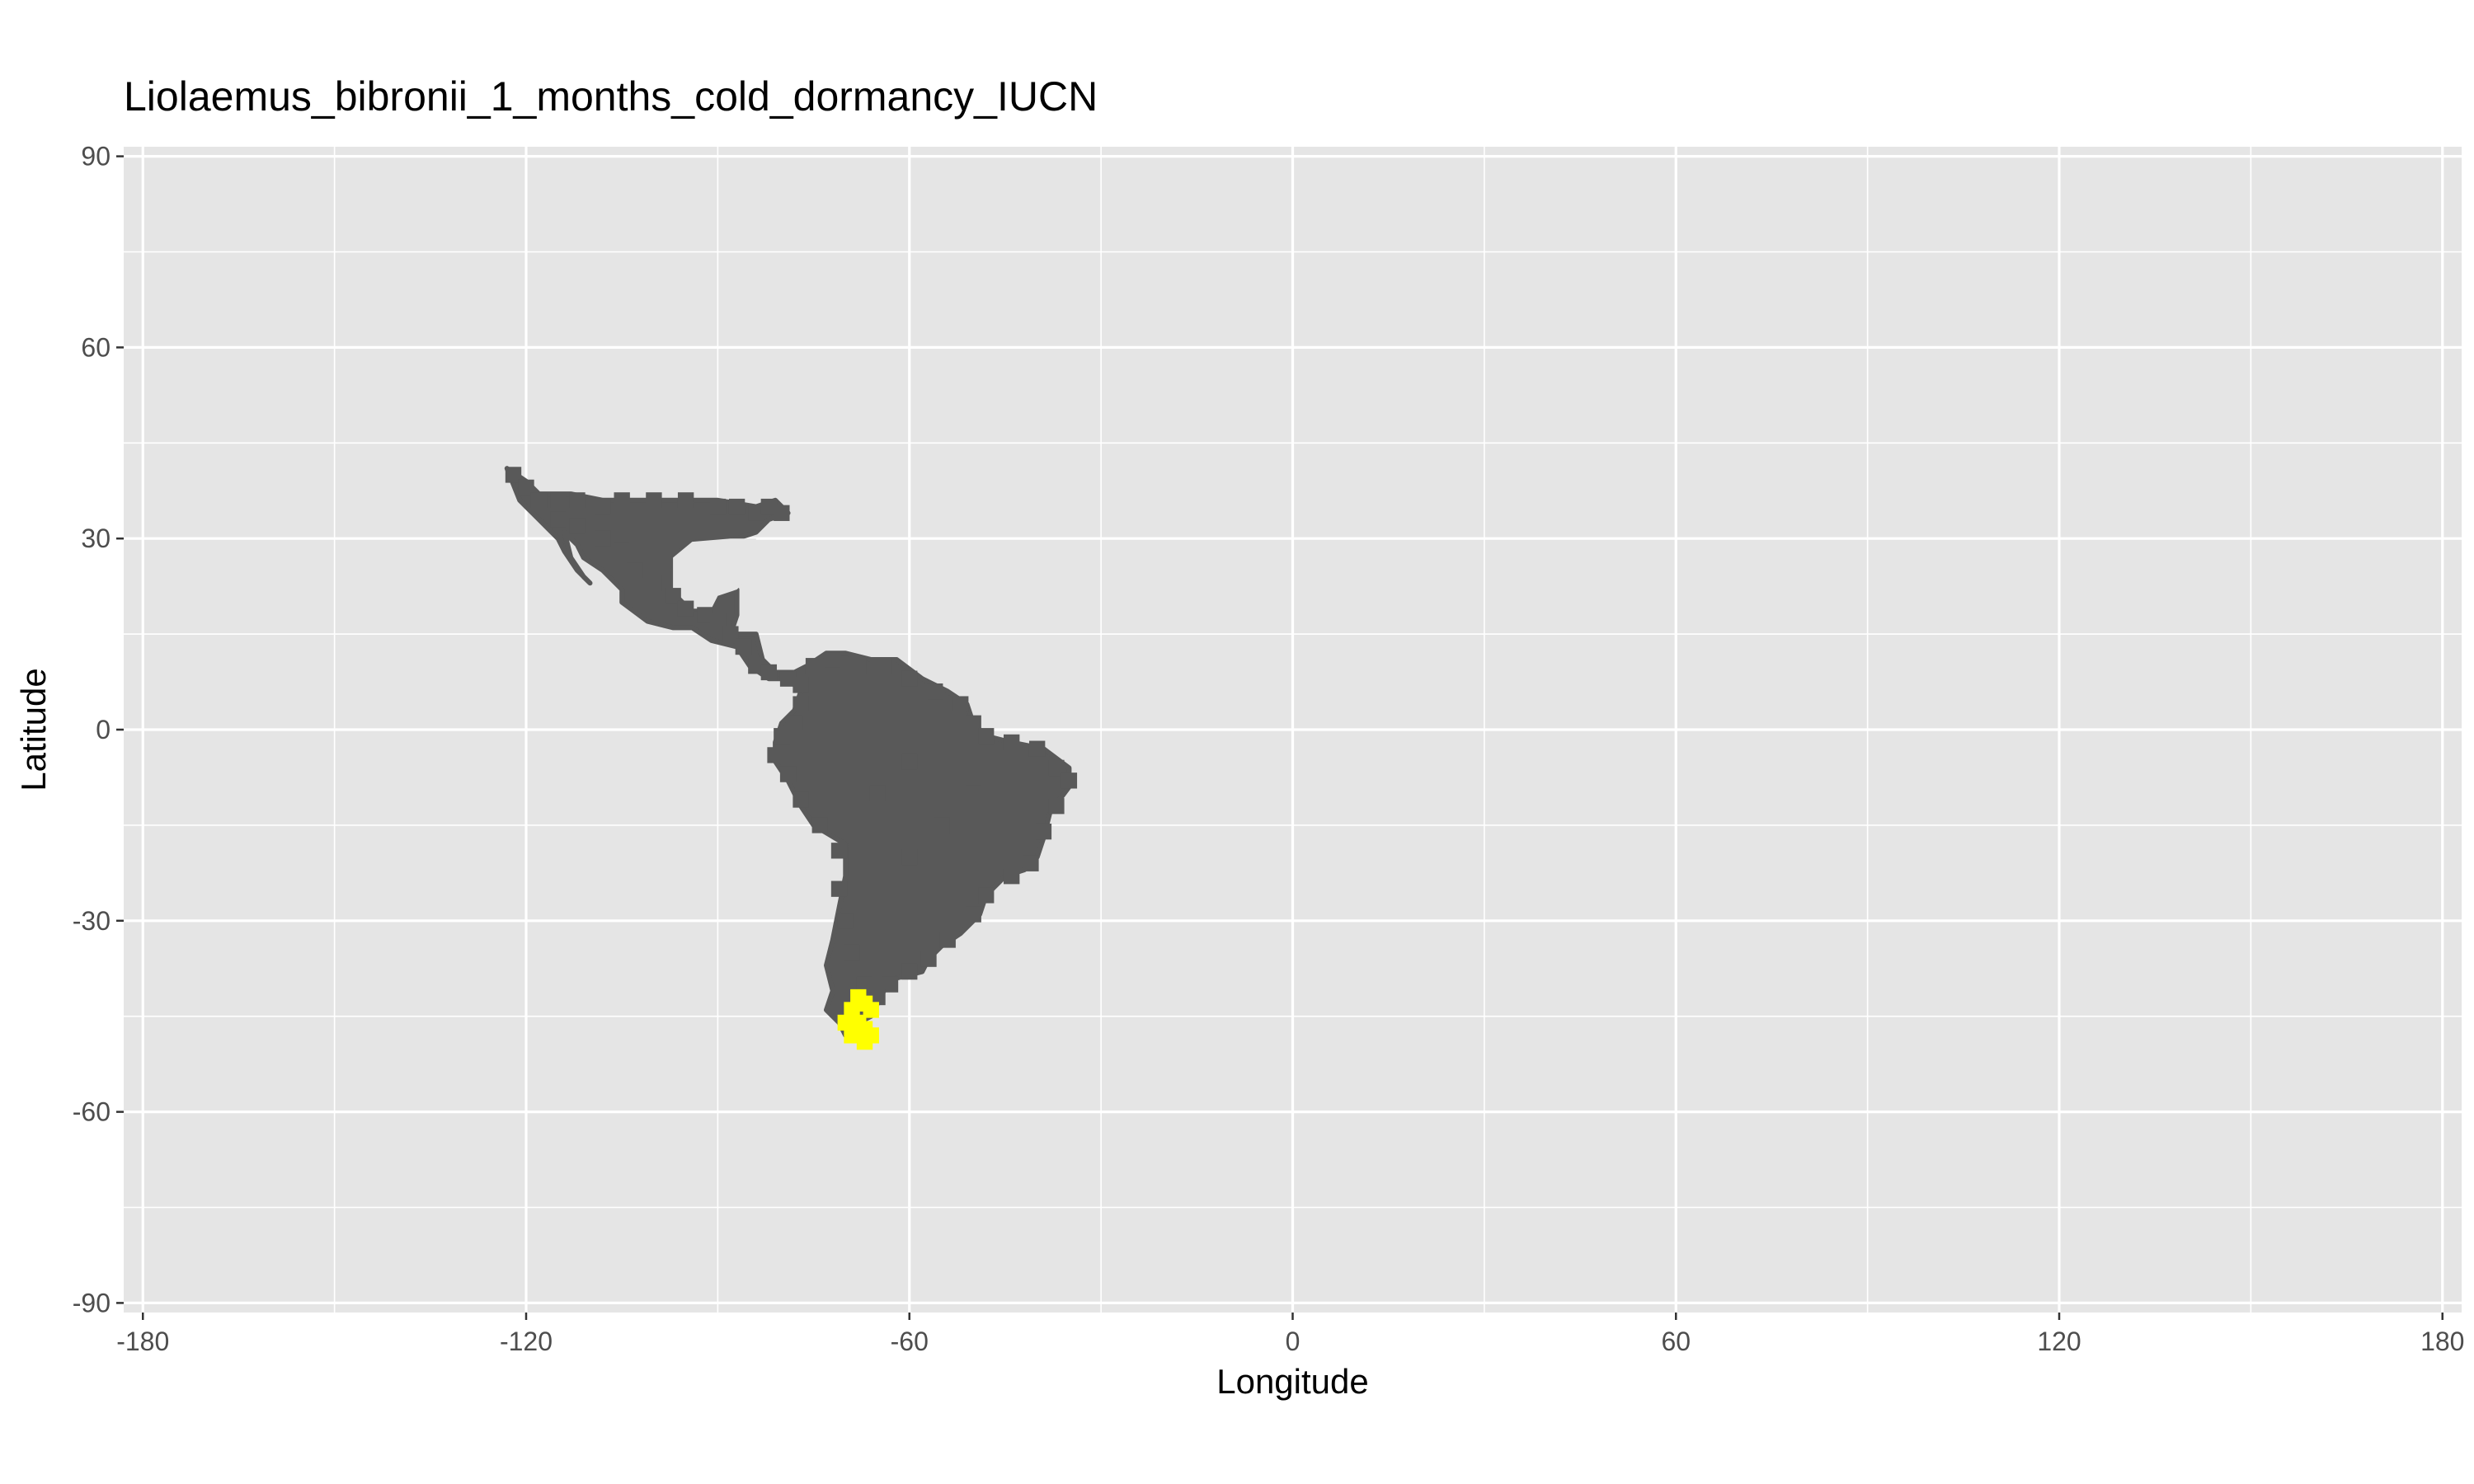 The width and height of the screenshot is (2474, 1484). Describe the element at coordinates (910, 1341) in the screenshot. I see `x-tick-label: -60` at that location.